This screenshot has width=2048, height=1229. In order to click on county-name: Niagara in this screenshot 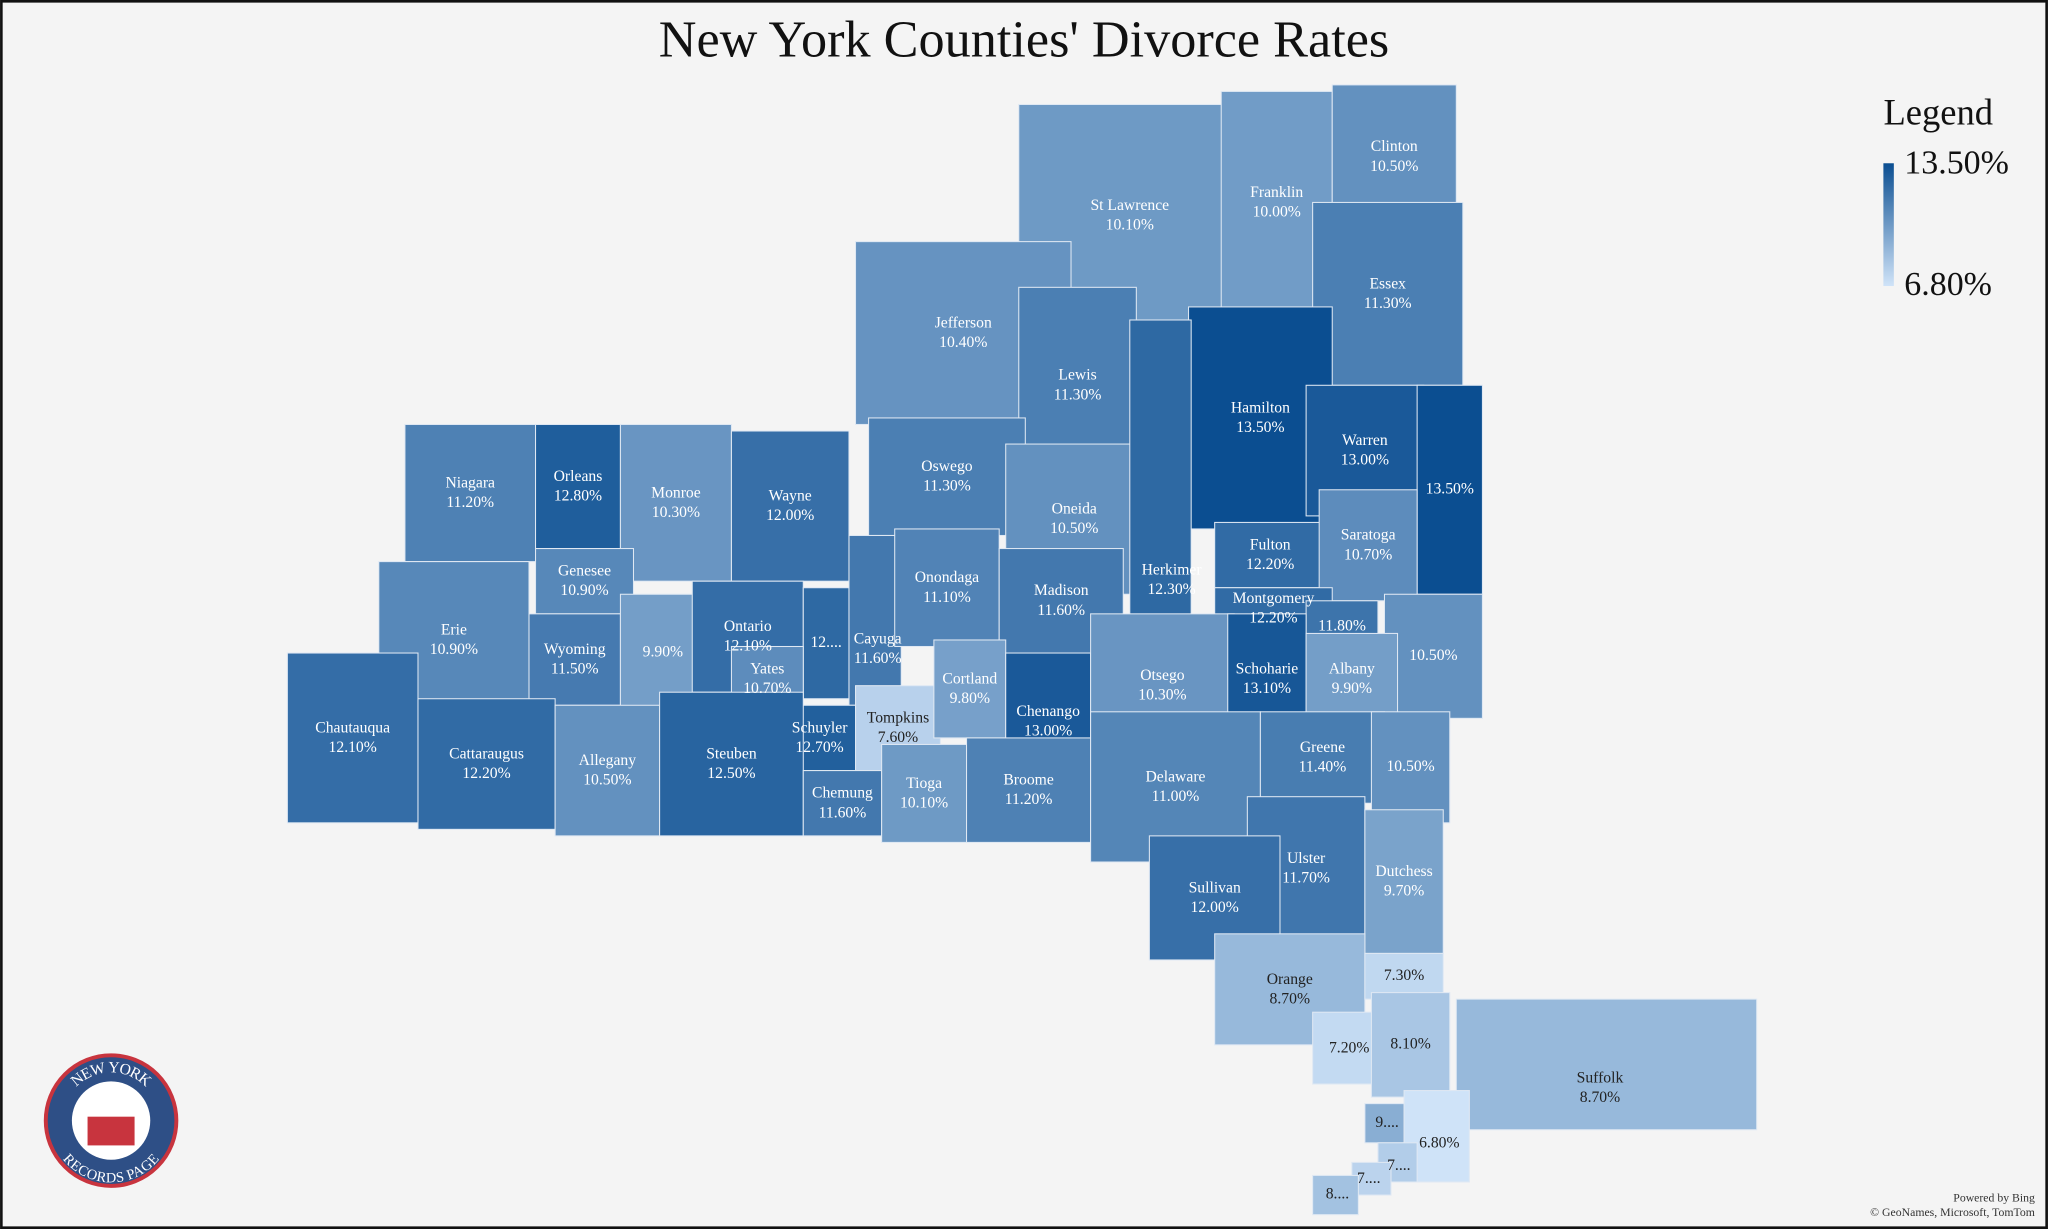, I will do `click(470, 482)`.